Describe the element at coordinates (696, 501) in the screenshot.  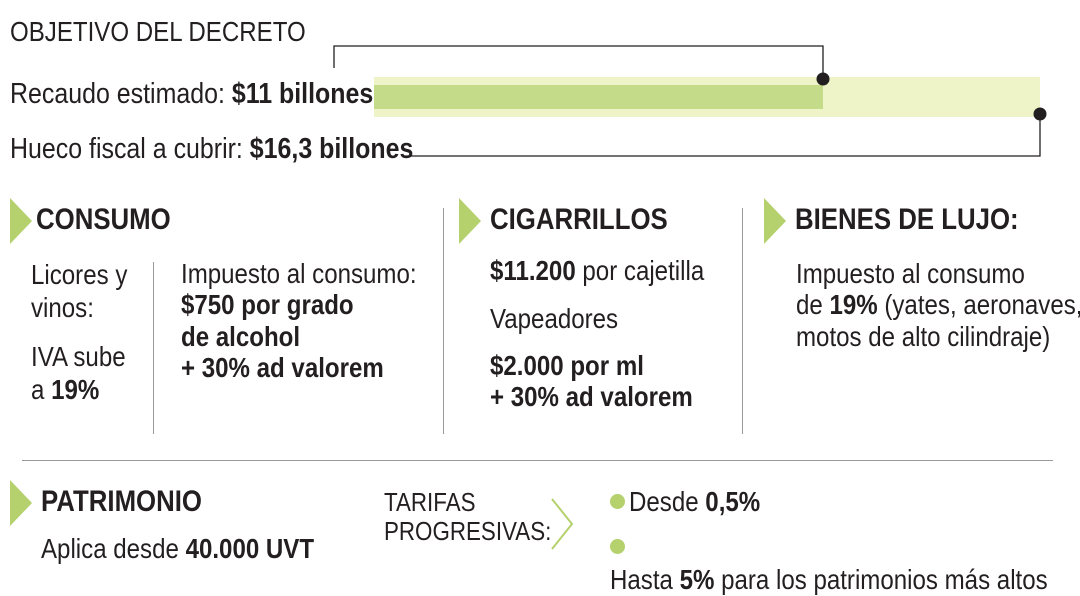
I see `tarifa-desde: Desde 0,5%` at that location.